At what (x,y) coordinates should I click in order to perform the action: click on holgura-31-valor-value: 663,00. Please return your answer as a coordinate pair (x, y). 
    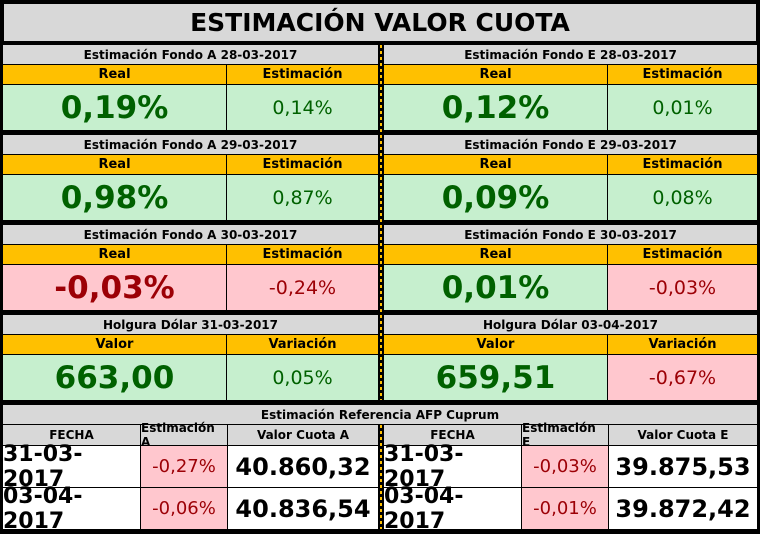
    Looking at the image, I should click on (114, 377).